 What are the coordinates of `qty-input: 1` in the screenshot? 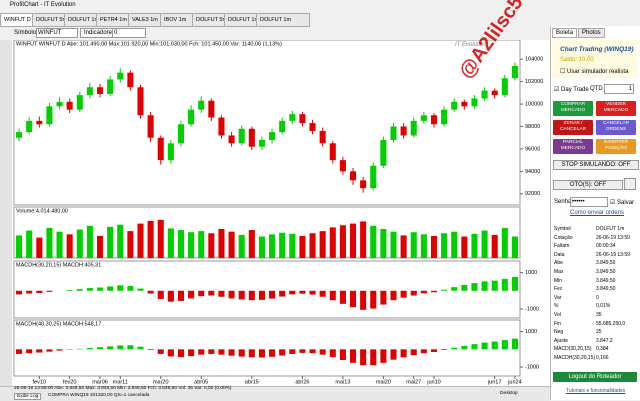 It's located at (619, 89).